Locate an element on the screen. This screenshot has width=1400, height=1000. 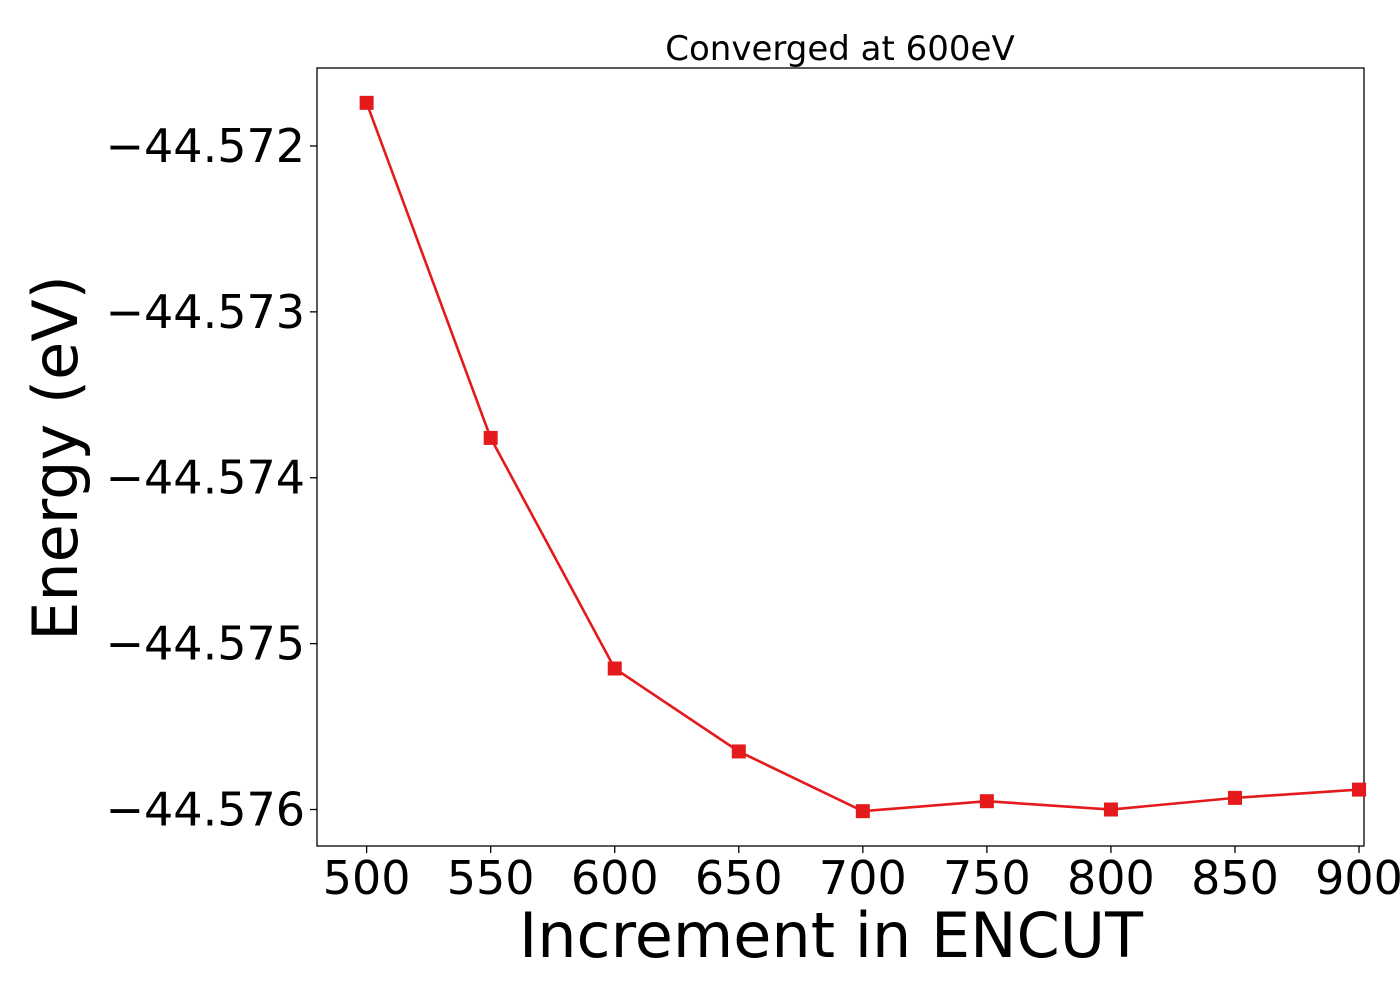
x-tick-label: 600 is located at coordinates (615, 878).